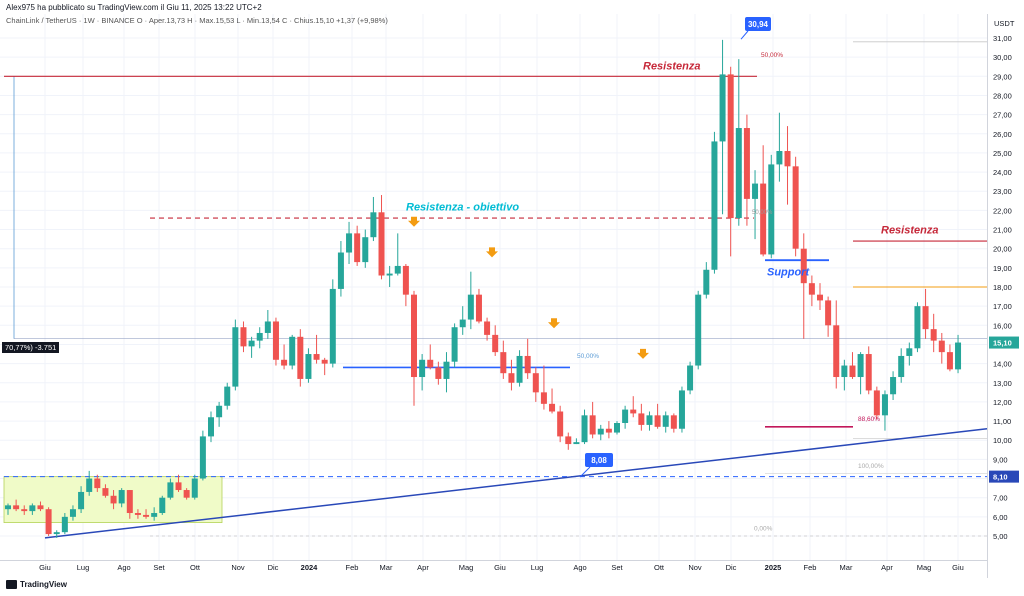 The width and height of the screenshot is (1024, 596). I want to click on time-tick-label: Giu, so click(958, 567).